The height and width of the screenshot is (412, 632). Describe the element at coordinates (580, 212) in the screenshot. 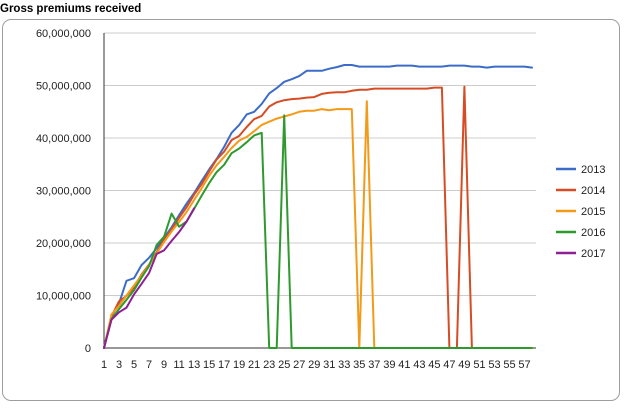

I see `legend: 2013 2014 2015 2016 2017` at that location.